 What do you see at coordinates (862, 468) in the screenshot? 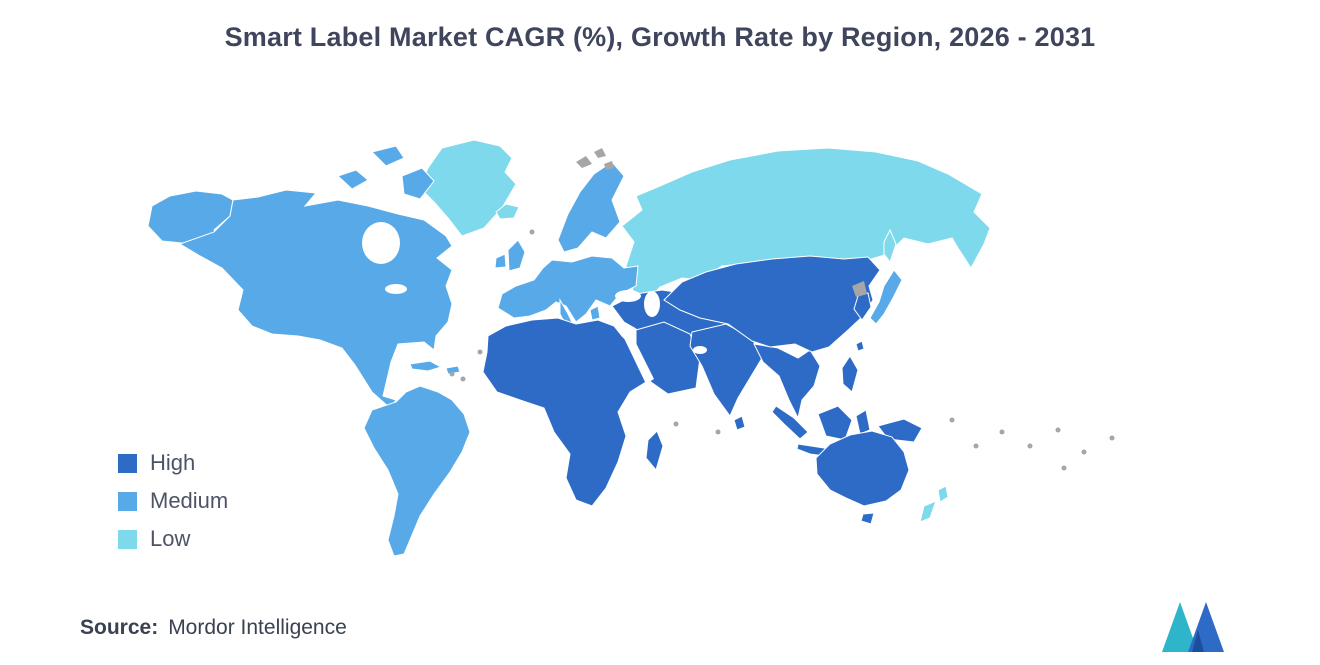
I see `region-australia` at bounding box center [862, 468].